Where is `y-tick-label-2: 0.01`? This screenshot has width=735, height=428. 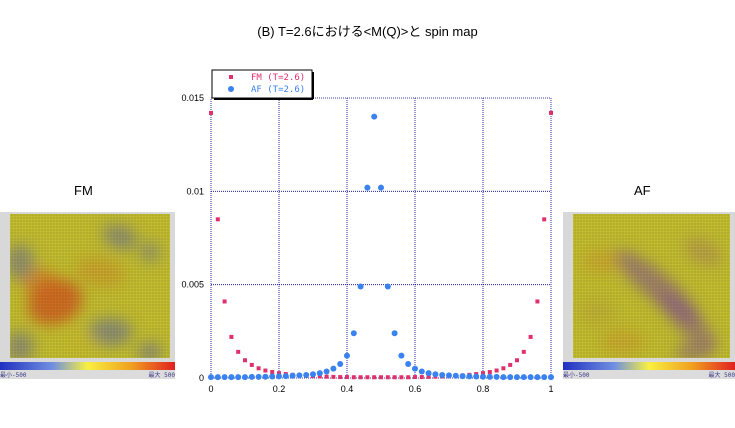
y-tick-label-2: 0.01 is located at coordinates (195, 191).